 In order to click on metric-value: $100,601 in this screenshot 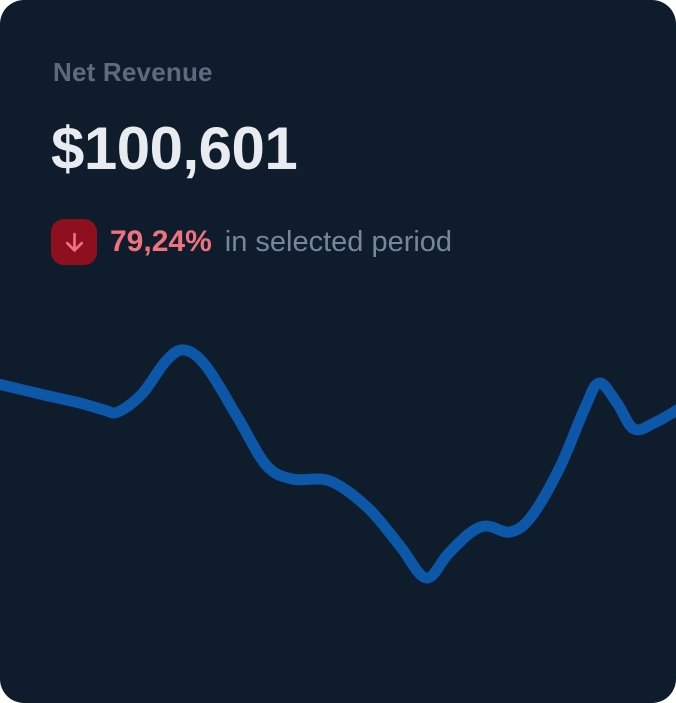, I will do `click(174, 148)`.